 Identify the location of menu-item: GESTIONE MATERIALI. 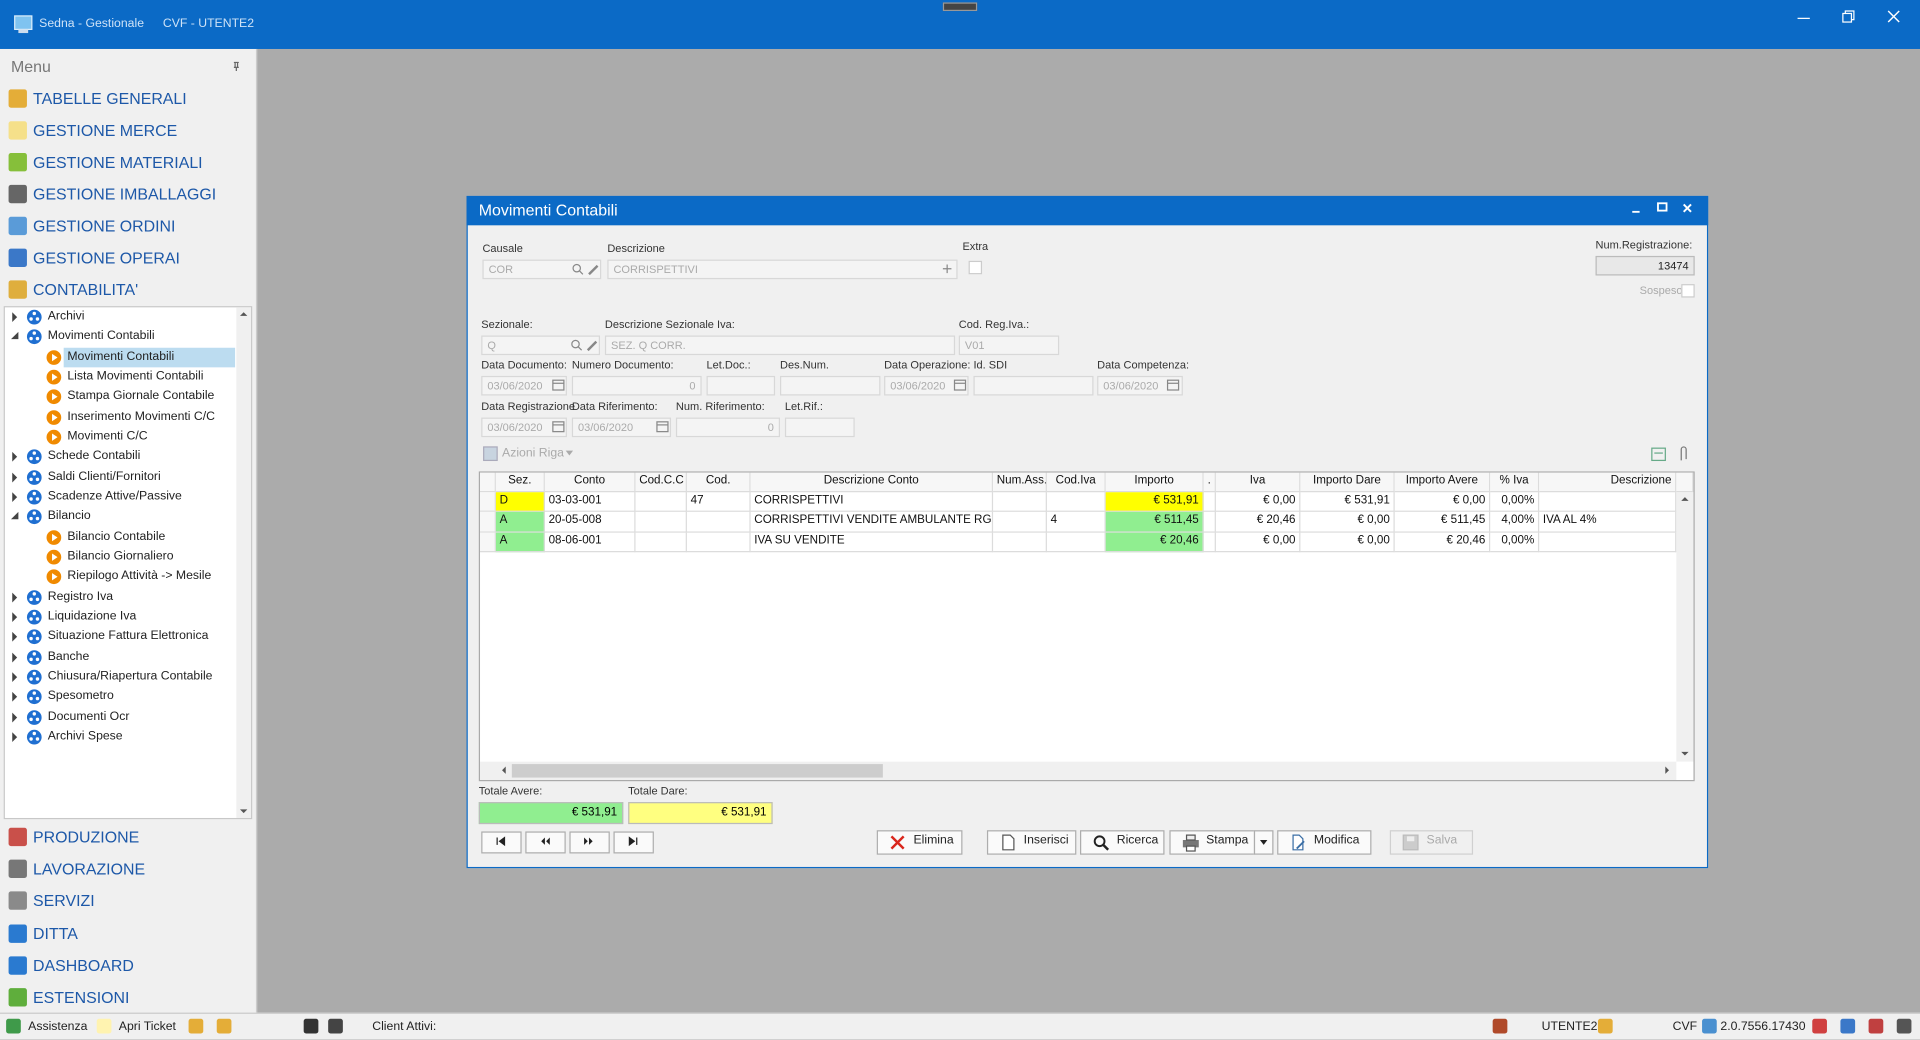
(118, 162).